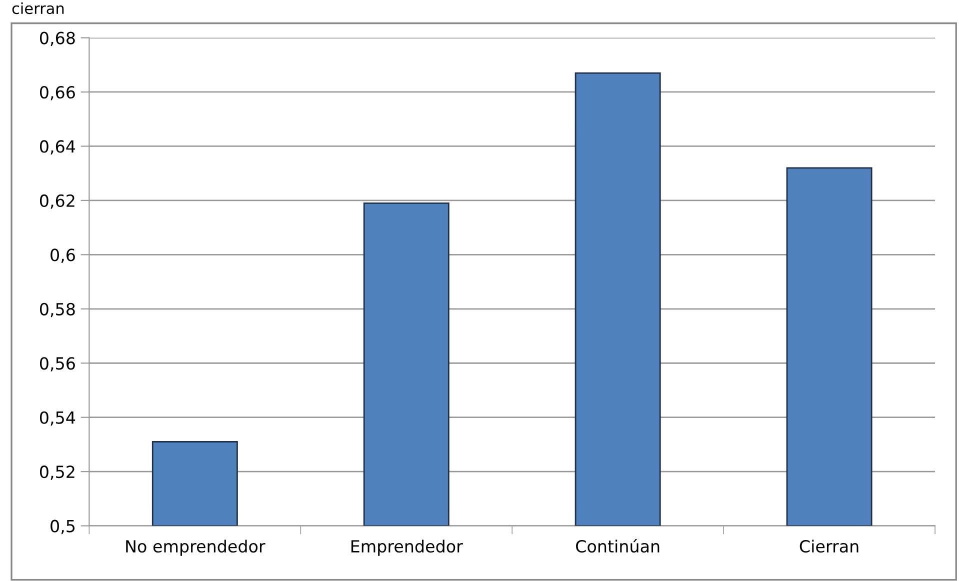 Image resolution: width=959 pixels, height=581 pixels. What do you see at coordinates (57, 364) in the screenshot?
I see `y-tick-label: 0,56` at bounding box center [57, 364].